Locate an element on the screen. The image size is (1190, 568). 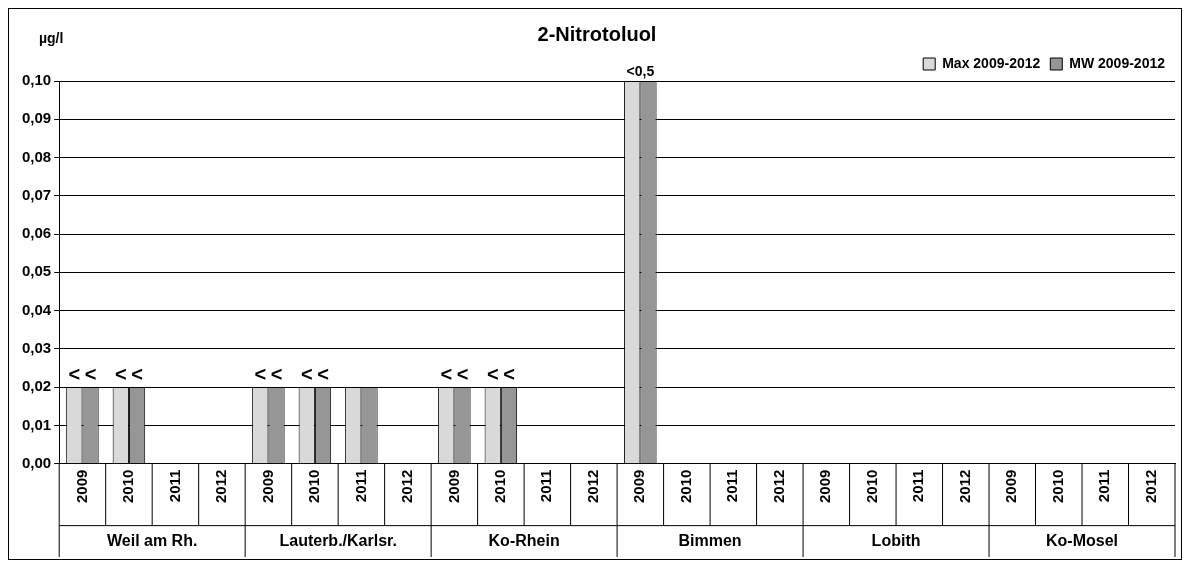
y-tick-label: 0,01 is located at coordinates (36, 424).